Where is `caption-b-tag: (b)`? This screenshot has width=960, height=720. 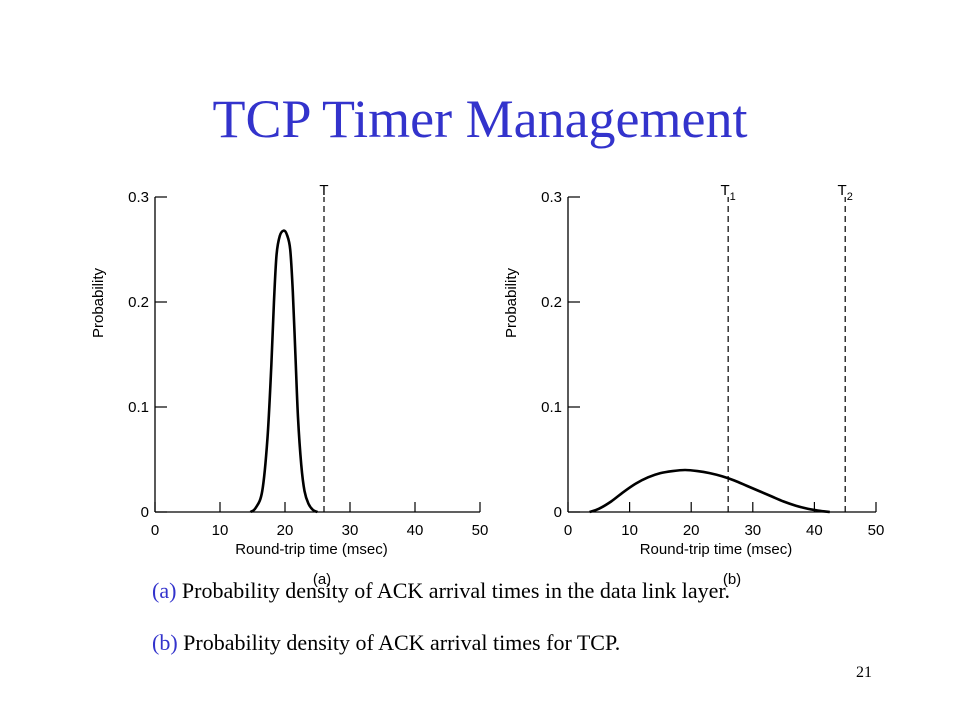 caption-b-tag: (b) is located at coordinates (165, 642).